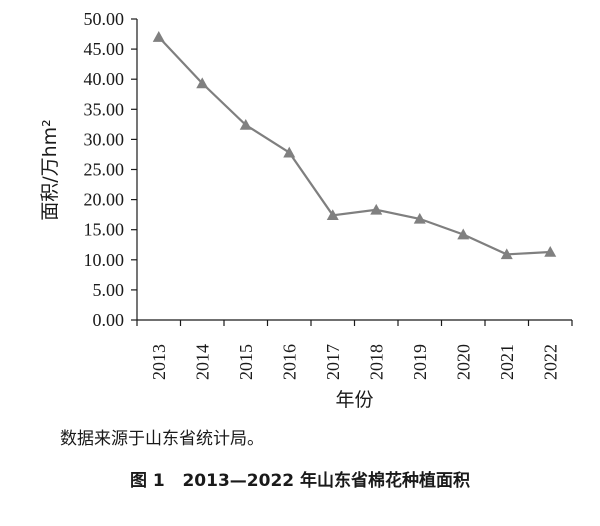 This screenshot has width=600, height=526. What do you see at coordinates (376, 362) in the screenshot?
I see `x-tick-label: 2018` at bounding box center [376, 362].